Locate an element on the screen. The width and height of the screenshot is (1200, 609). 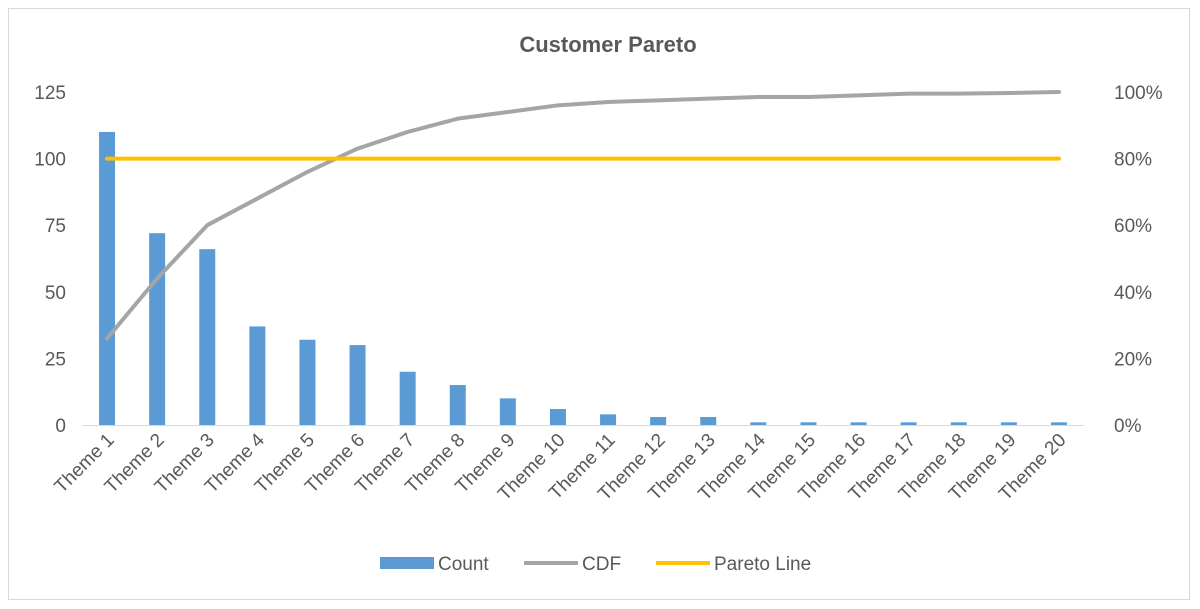
legend-label: Pareto Line is located at coordinates (762, 564).